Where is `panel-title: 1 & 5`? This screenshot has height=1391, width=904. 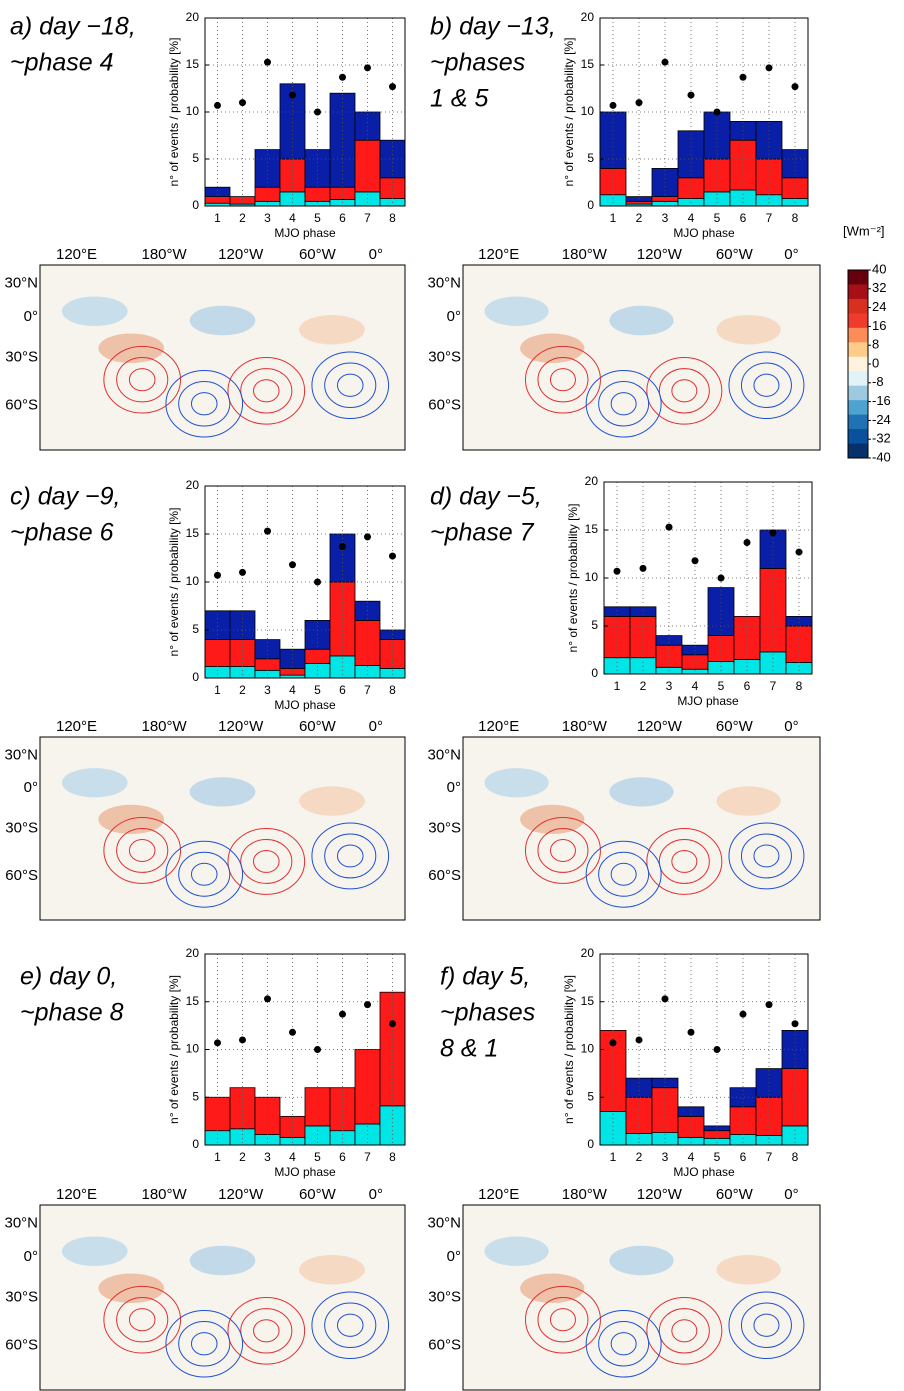 panel-title: 1 & 5 is located at coordinates (459, 99).